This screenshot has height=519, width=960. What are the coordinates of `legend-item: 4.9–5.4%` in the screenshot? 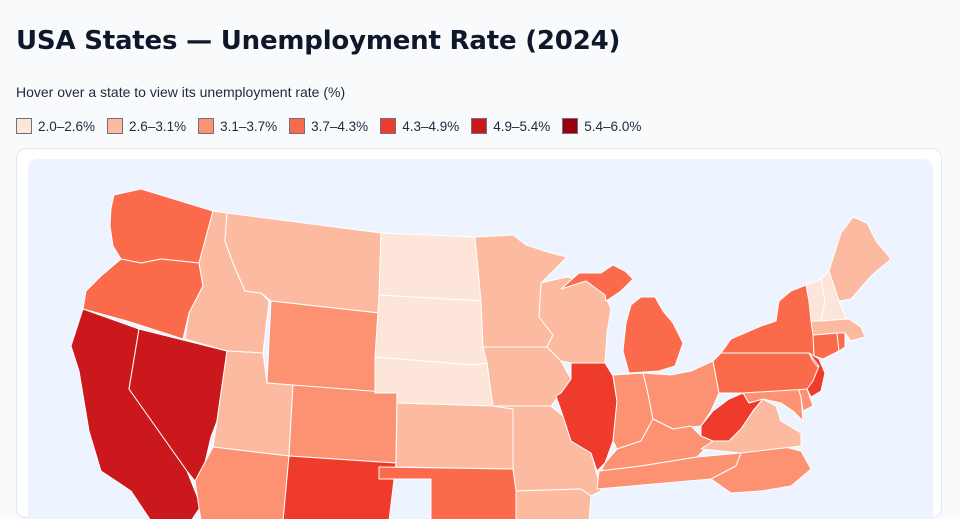 It's located at (510, 126).